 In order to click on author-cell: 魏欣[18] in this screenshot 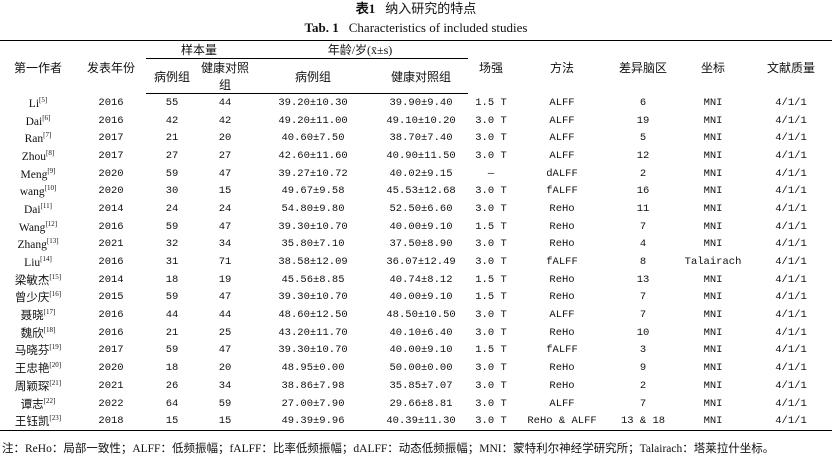, I will do `click(38, 333)`.